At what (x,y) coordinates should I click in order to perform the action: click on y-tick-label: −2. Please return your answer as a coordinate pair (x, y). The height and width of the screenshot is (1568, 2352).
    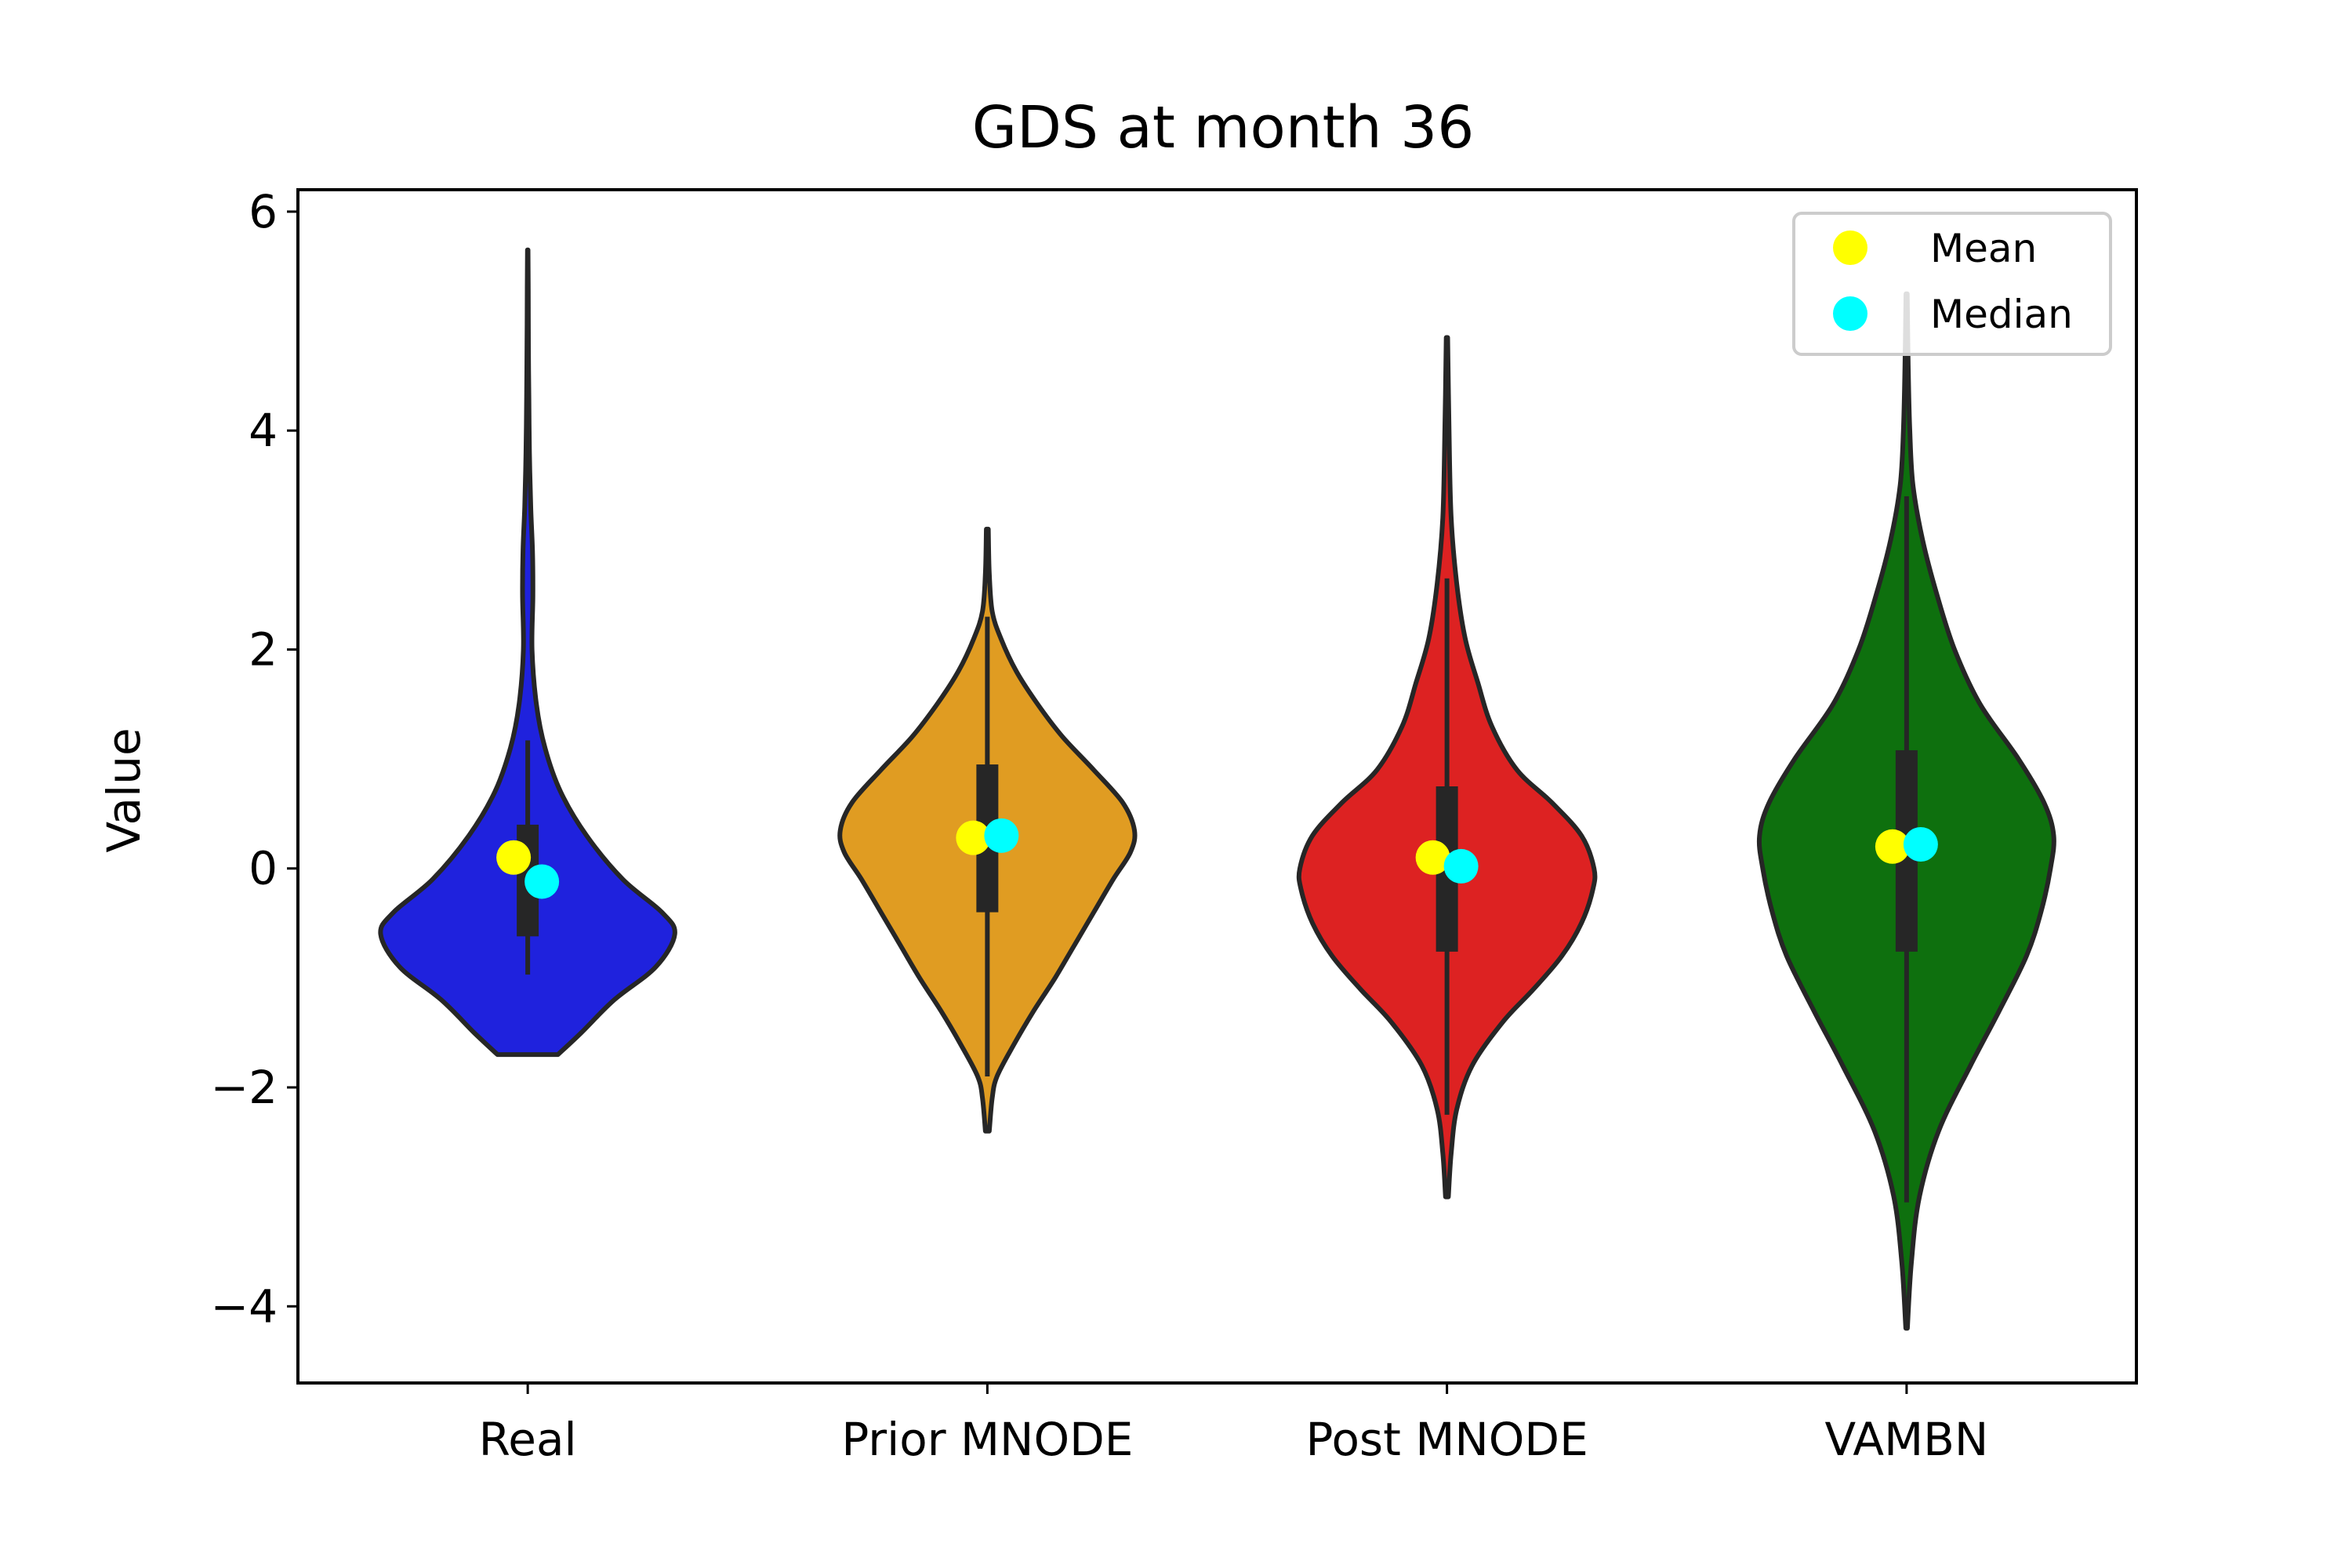
    Looking at the image, I should click on (244, 1087).